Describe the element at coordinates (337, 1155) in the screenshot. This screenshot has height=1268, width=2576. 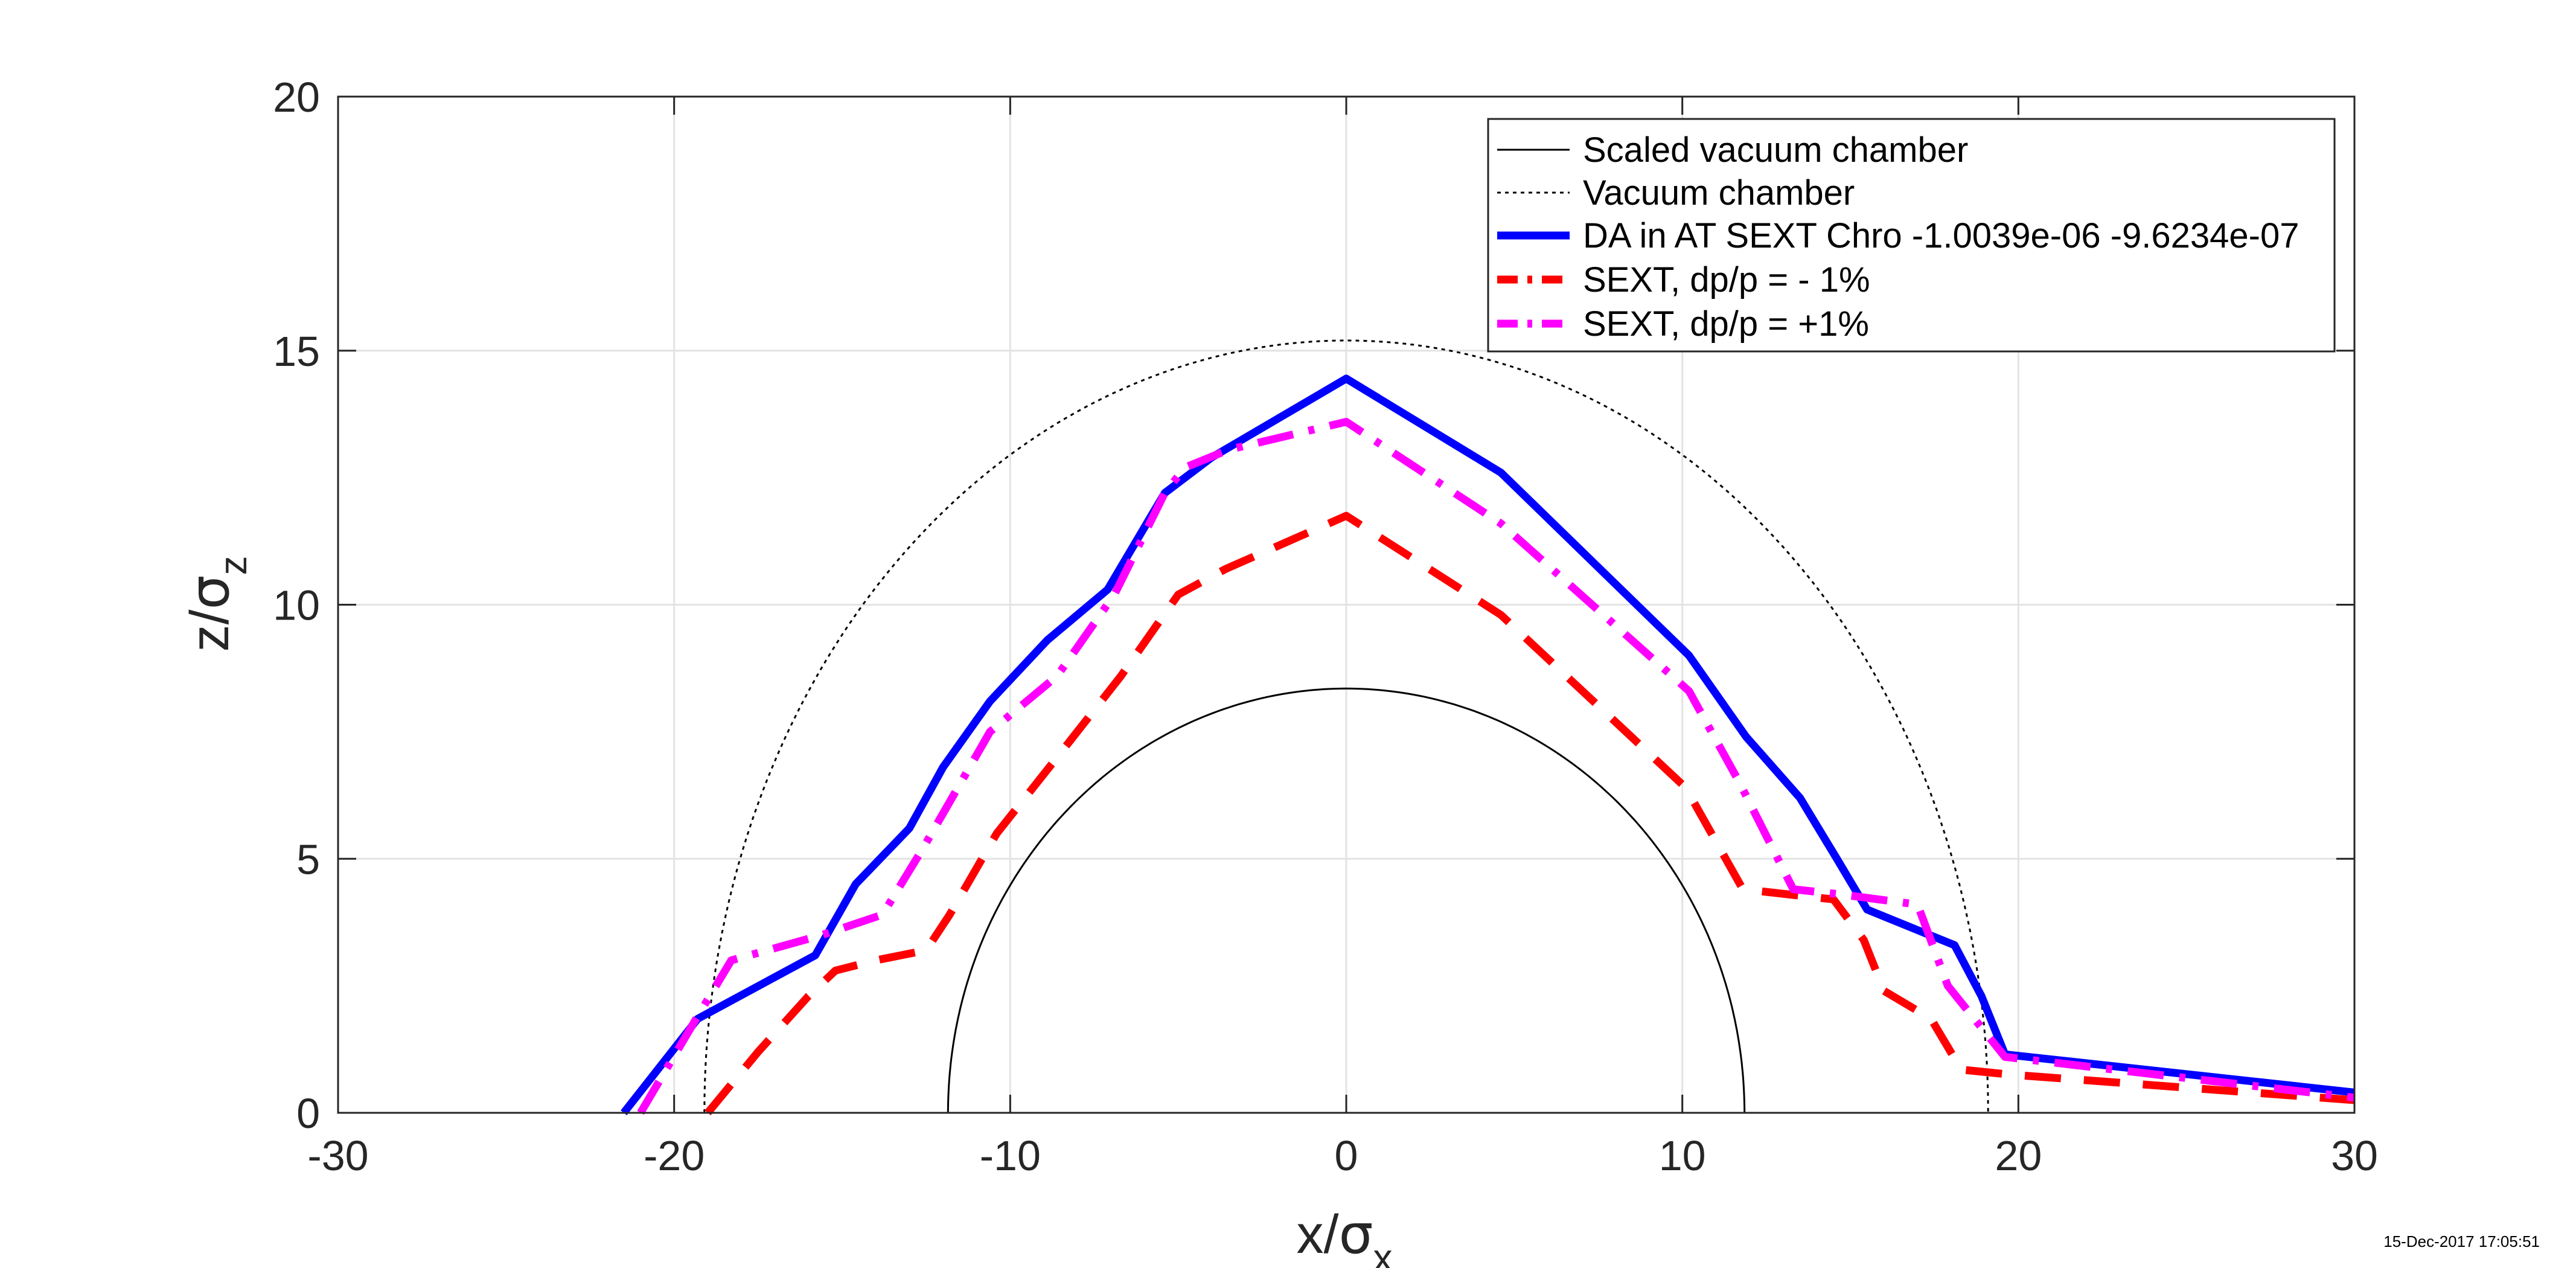
I see `x-tick-label-0: -30` at that location.